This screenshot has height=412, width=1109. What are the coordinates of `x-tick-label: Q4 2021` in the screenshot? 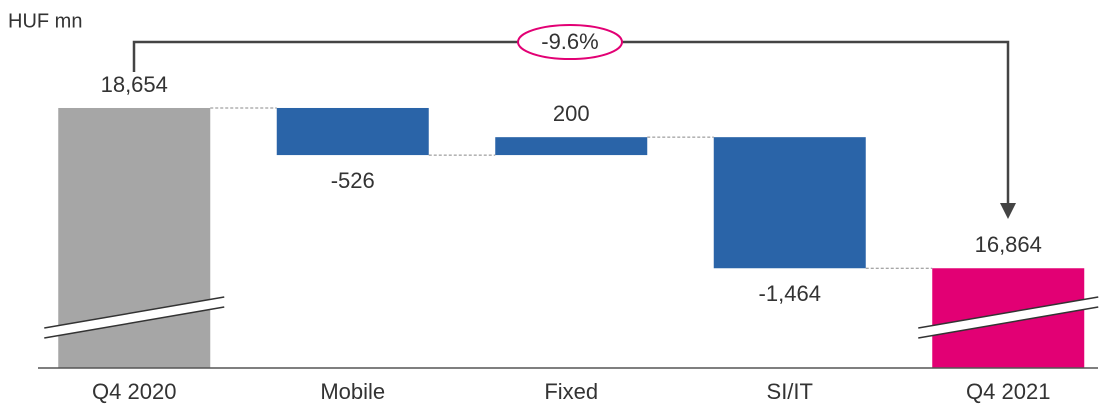 It's located at (1008, 391).